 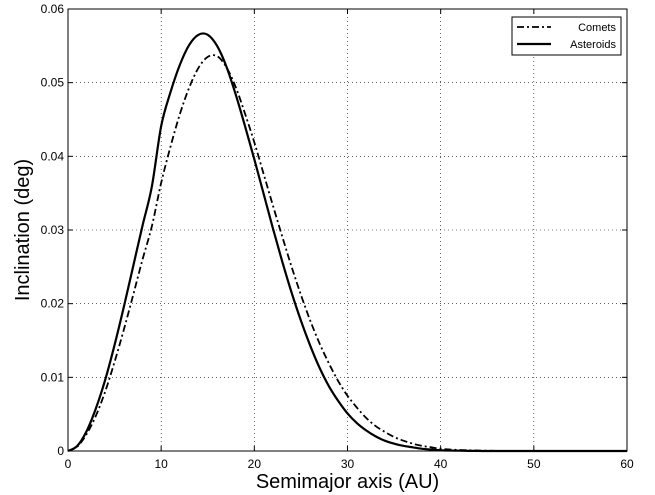 What do you see at coordinates (23, 230) in the screenshot?
I see `y-axis-label: Inclination (deg)` at bounding box center [23, 230].